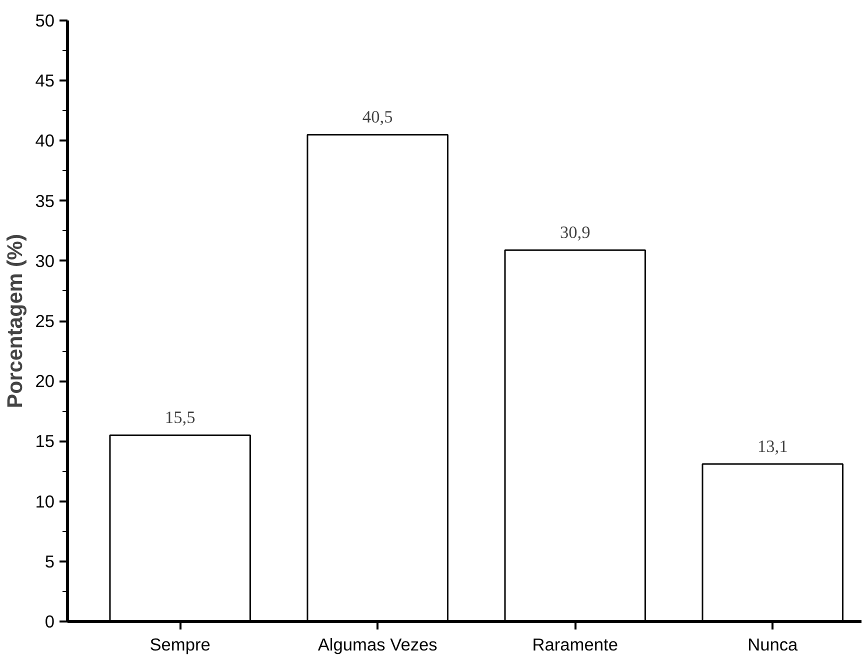 The image size is (863, 657). I want to click on y-axis-title: Porcentagem (%), so click(15, 321).